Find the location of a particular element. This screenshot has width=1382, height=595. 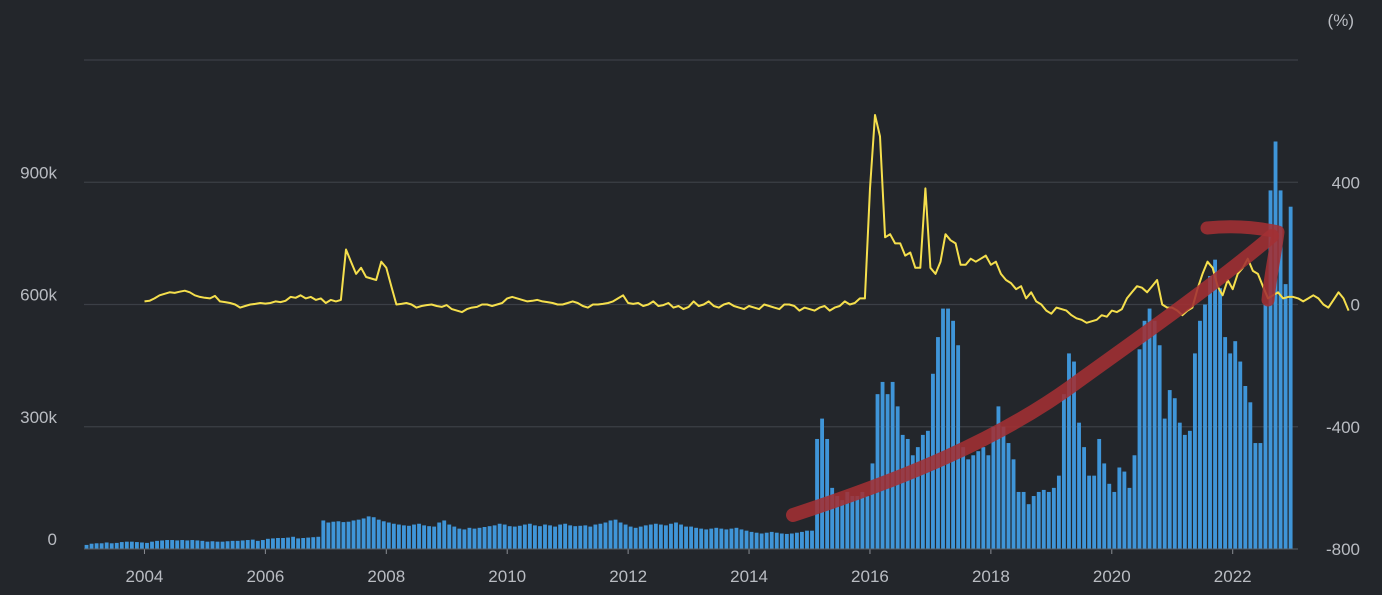

x-axis-tick-label: 2020 is located at coordinates (1112, 576).